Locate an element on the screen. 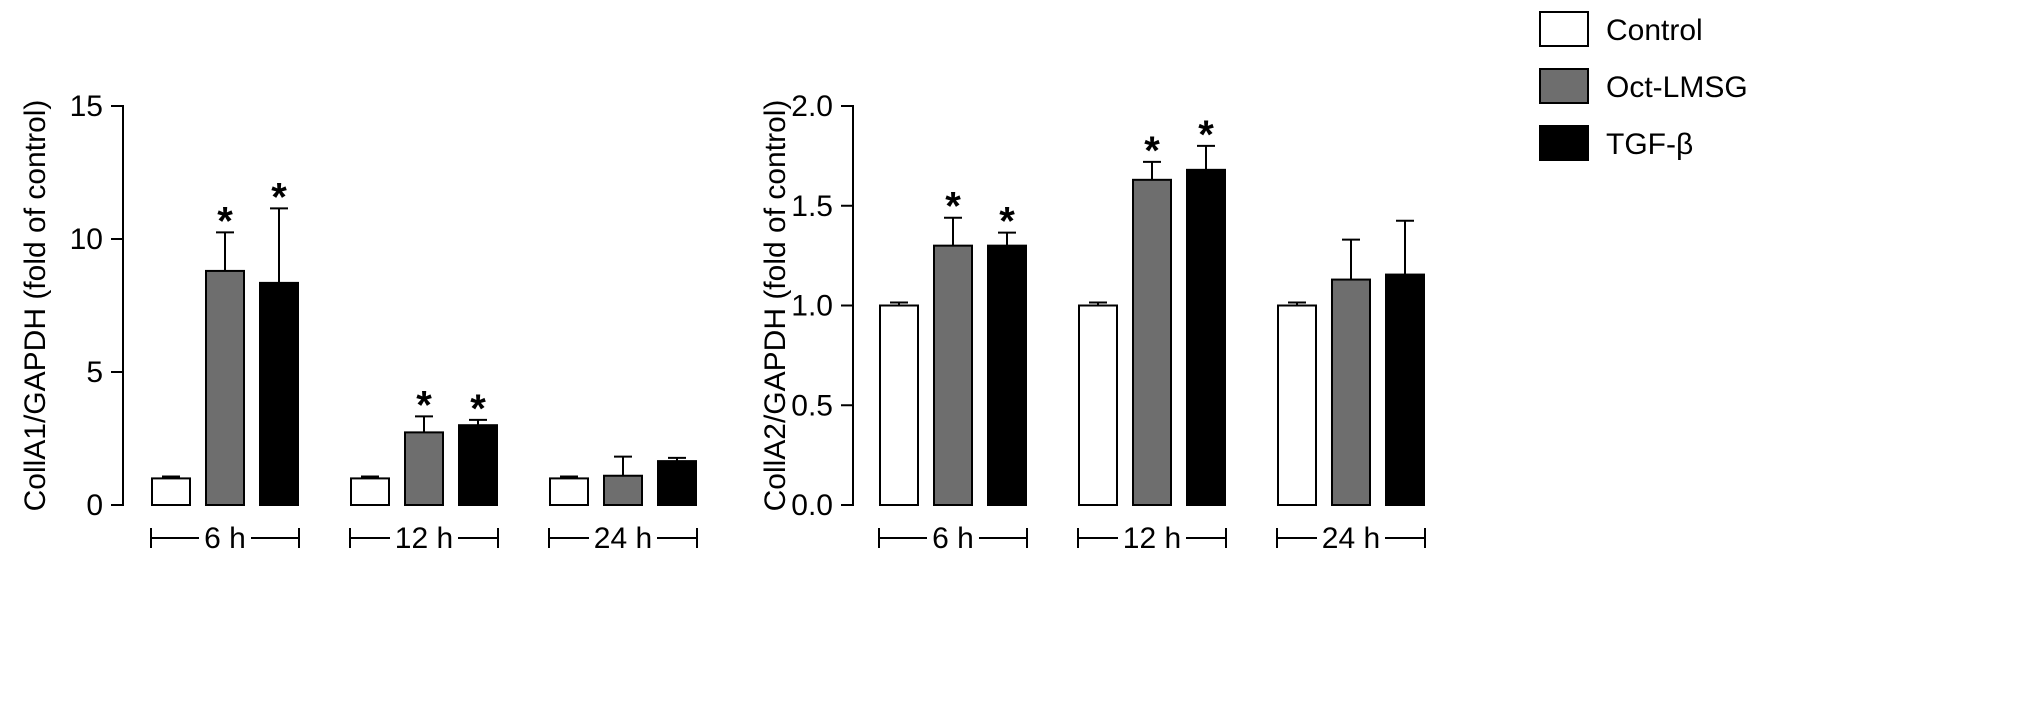  legend-label-control: Control is located at coordinates (1654, 30).